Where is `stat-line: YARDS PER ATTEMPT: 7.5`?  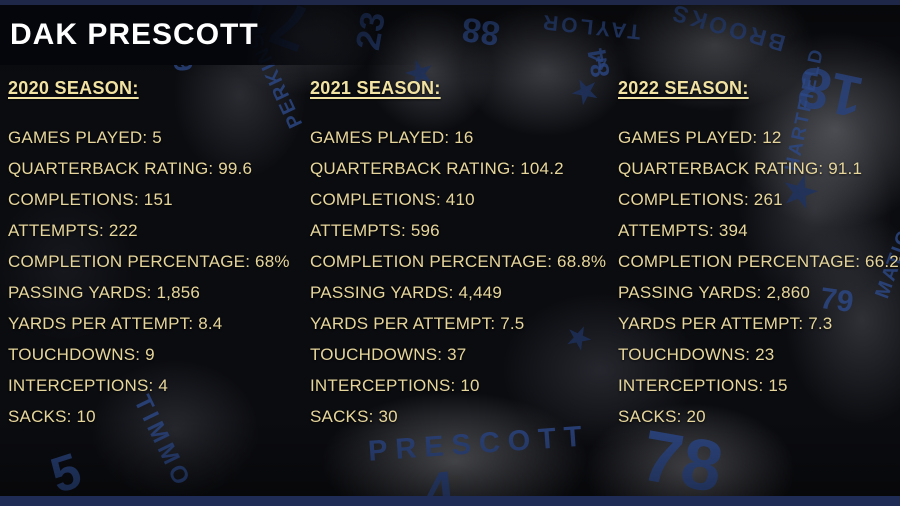 stat-line: YARDS PER ATTEMPT: 7.5 is located at coordinates (417, 323).